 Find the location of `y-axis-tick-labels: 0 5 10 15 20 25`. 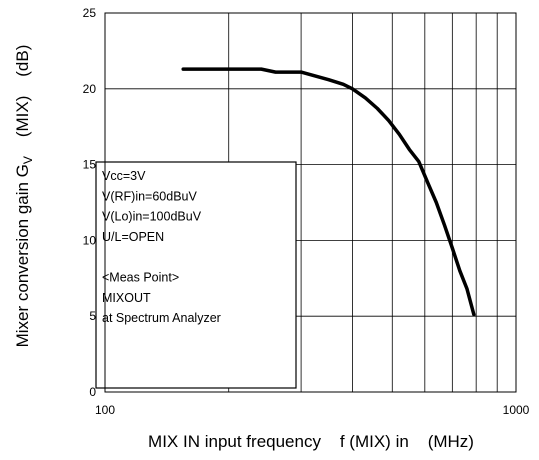

y-axis-tick-labels: 0 5 10 15 20 25 is located at coordinates (90, 202).